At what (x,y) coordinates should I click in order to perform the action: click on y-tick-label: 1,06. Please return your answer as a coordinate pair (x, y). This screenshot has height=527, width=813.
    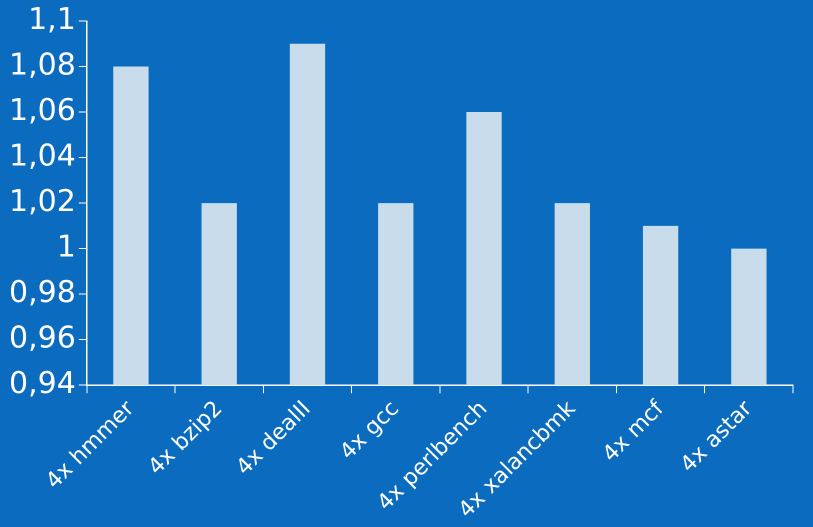
    Looking at the image, I should click on (42, 110).